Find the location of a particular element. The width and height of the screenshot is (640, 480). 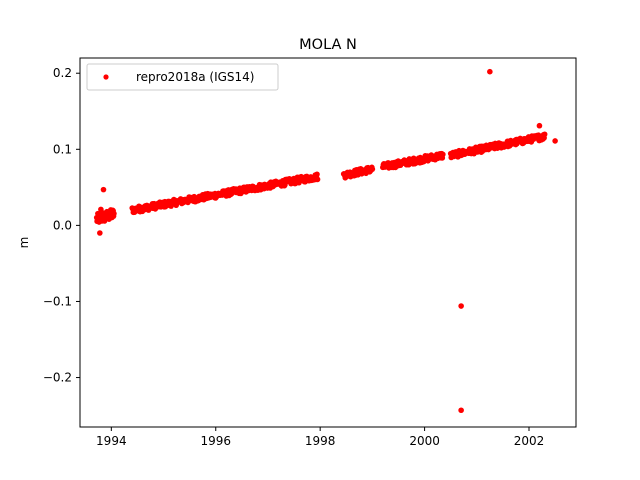

y-tick-label: −0.2 is located at coordinates (57, 378).